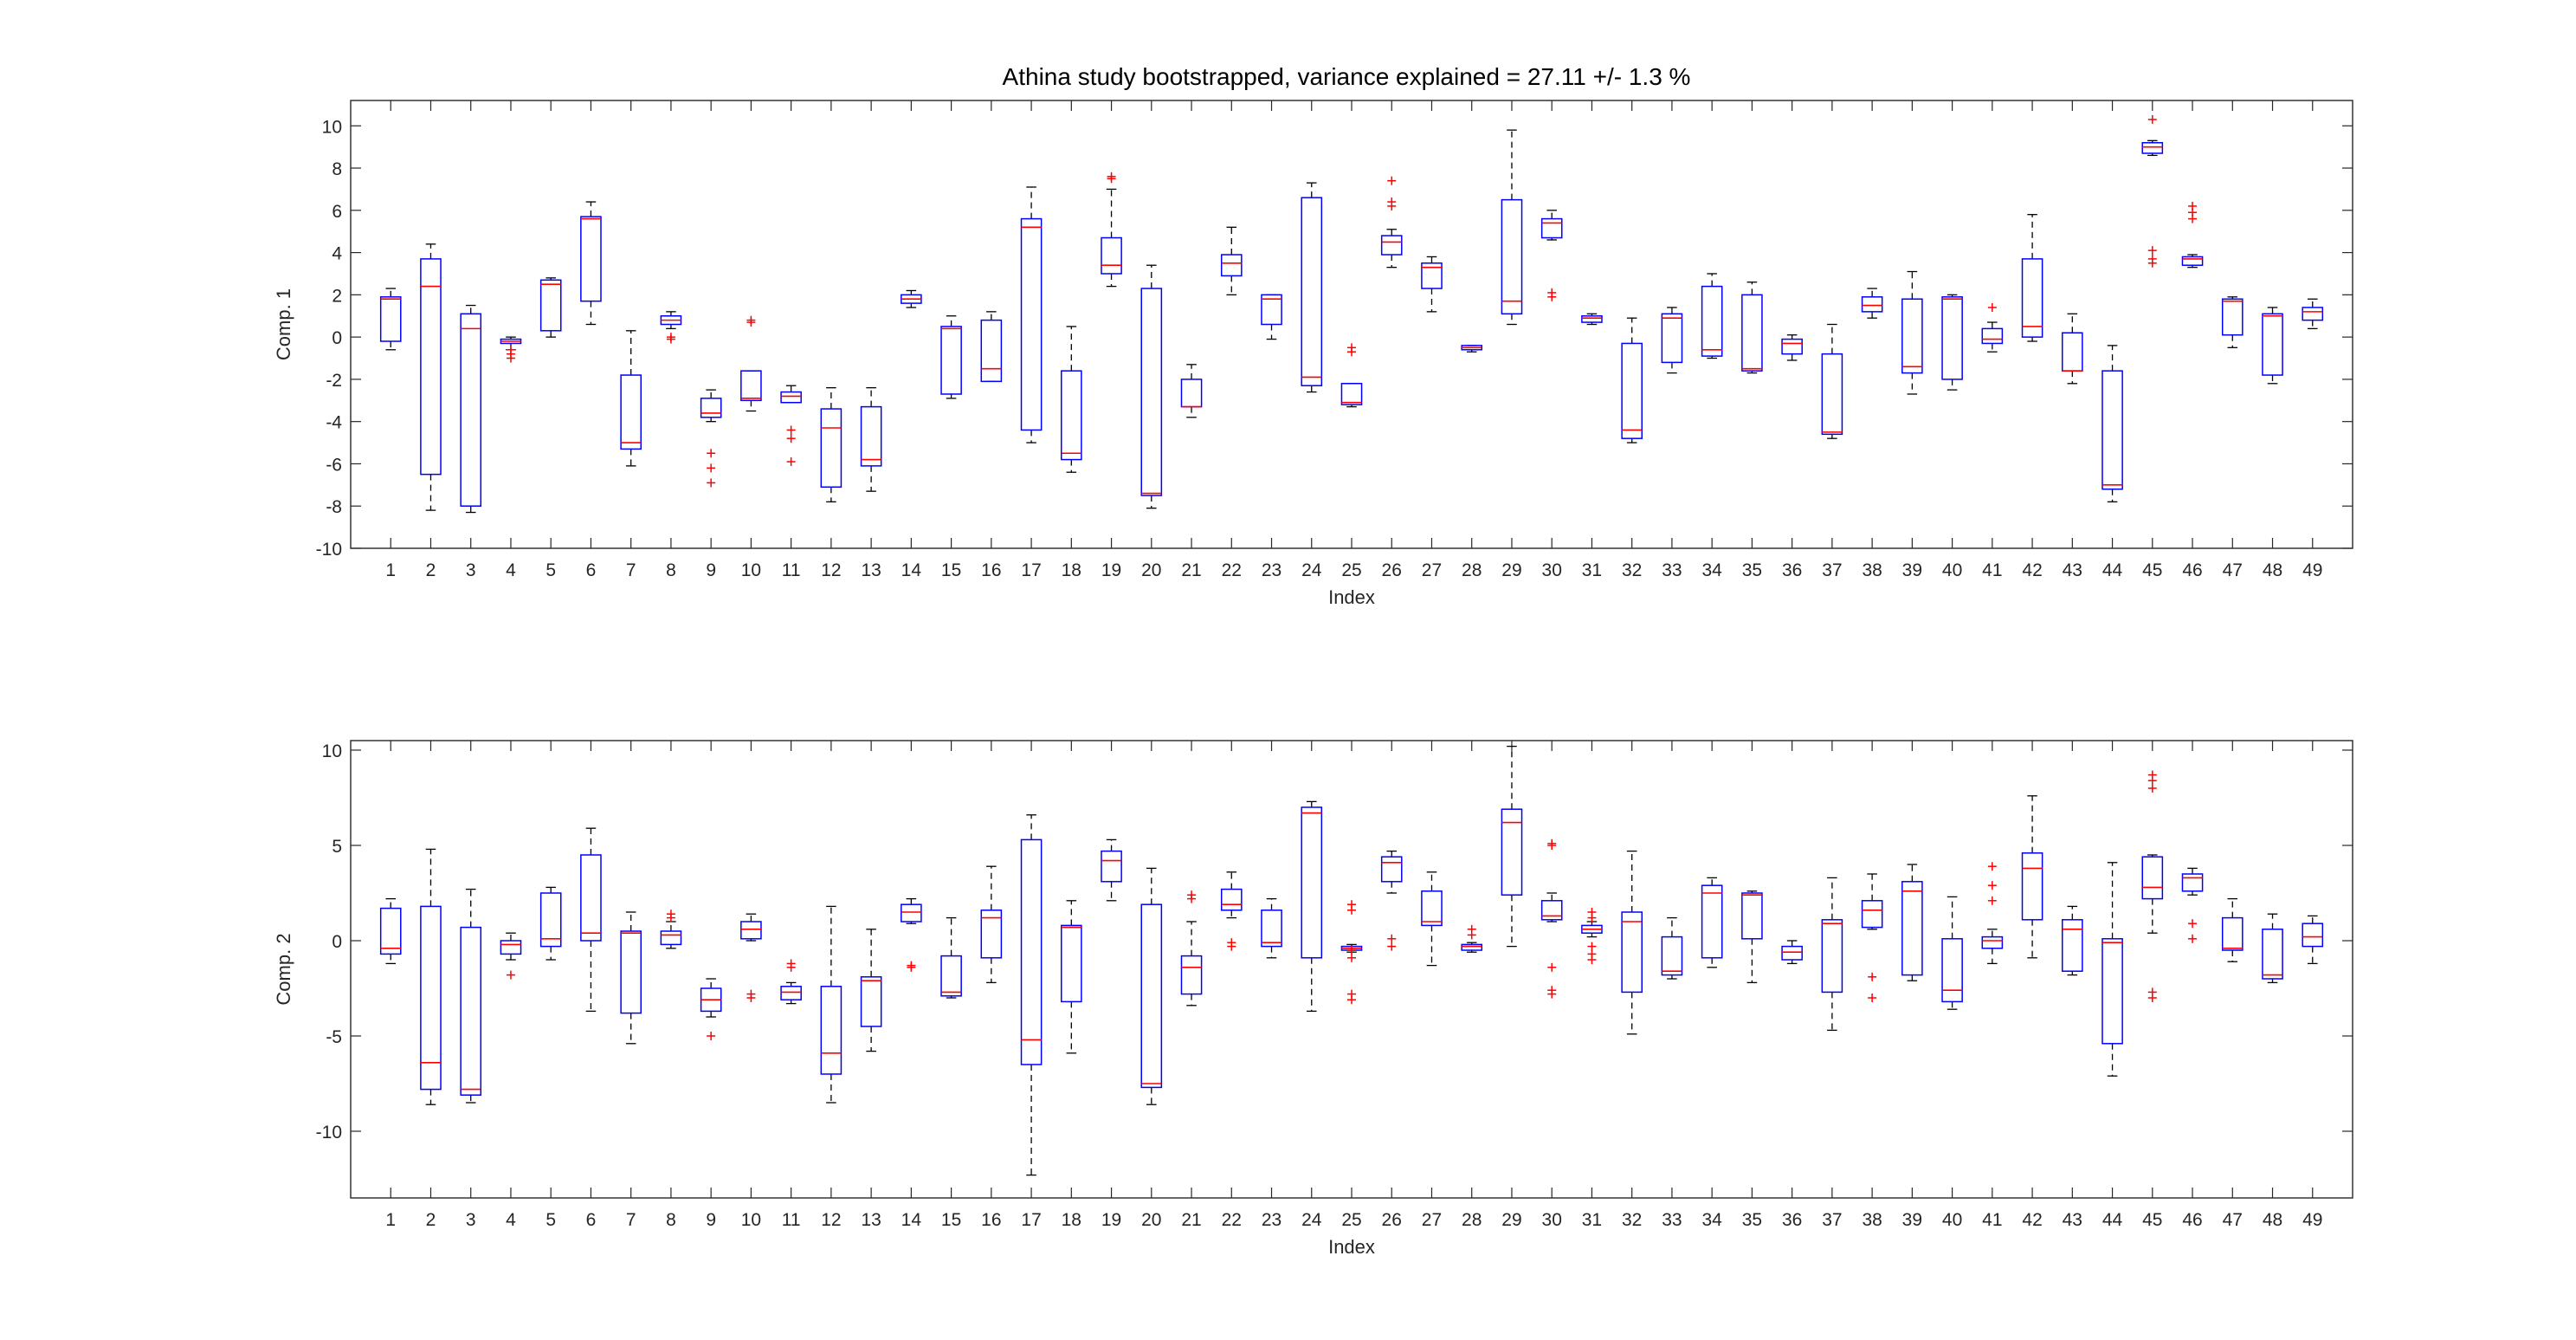 The width and height of the screenshot is (2576, 1340). What do you see at coordinates (2112, 1220) in the screenshot?
I see `x-tick-label: 44` at bounding box center [2112, 1220].